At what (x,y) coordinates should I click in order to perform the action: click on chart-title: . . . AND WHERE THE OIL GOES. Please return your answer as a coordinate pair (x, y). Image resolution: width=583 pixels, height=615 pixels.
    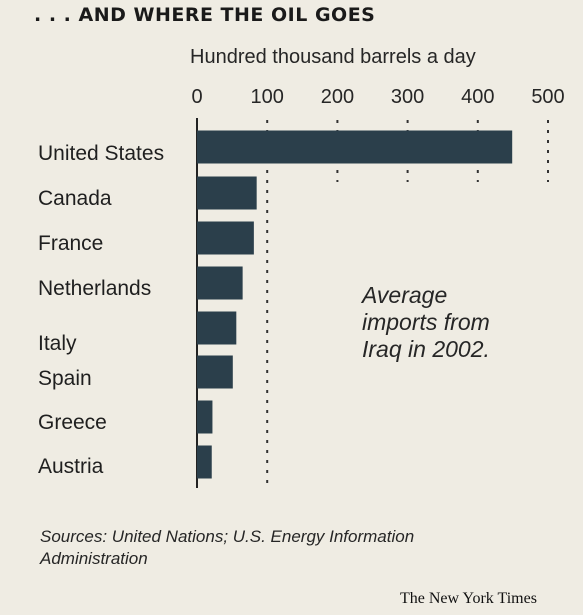
    Looking at the image, I should click on (205, 15).